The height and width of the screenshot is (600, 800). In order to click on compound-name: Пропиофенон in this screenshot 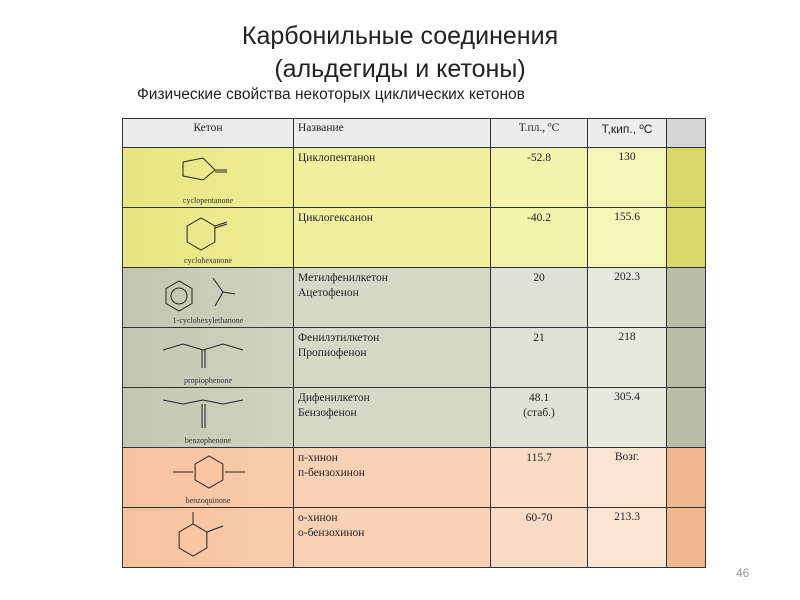, I will do `click(332, 353)`.